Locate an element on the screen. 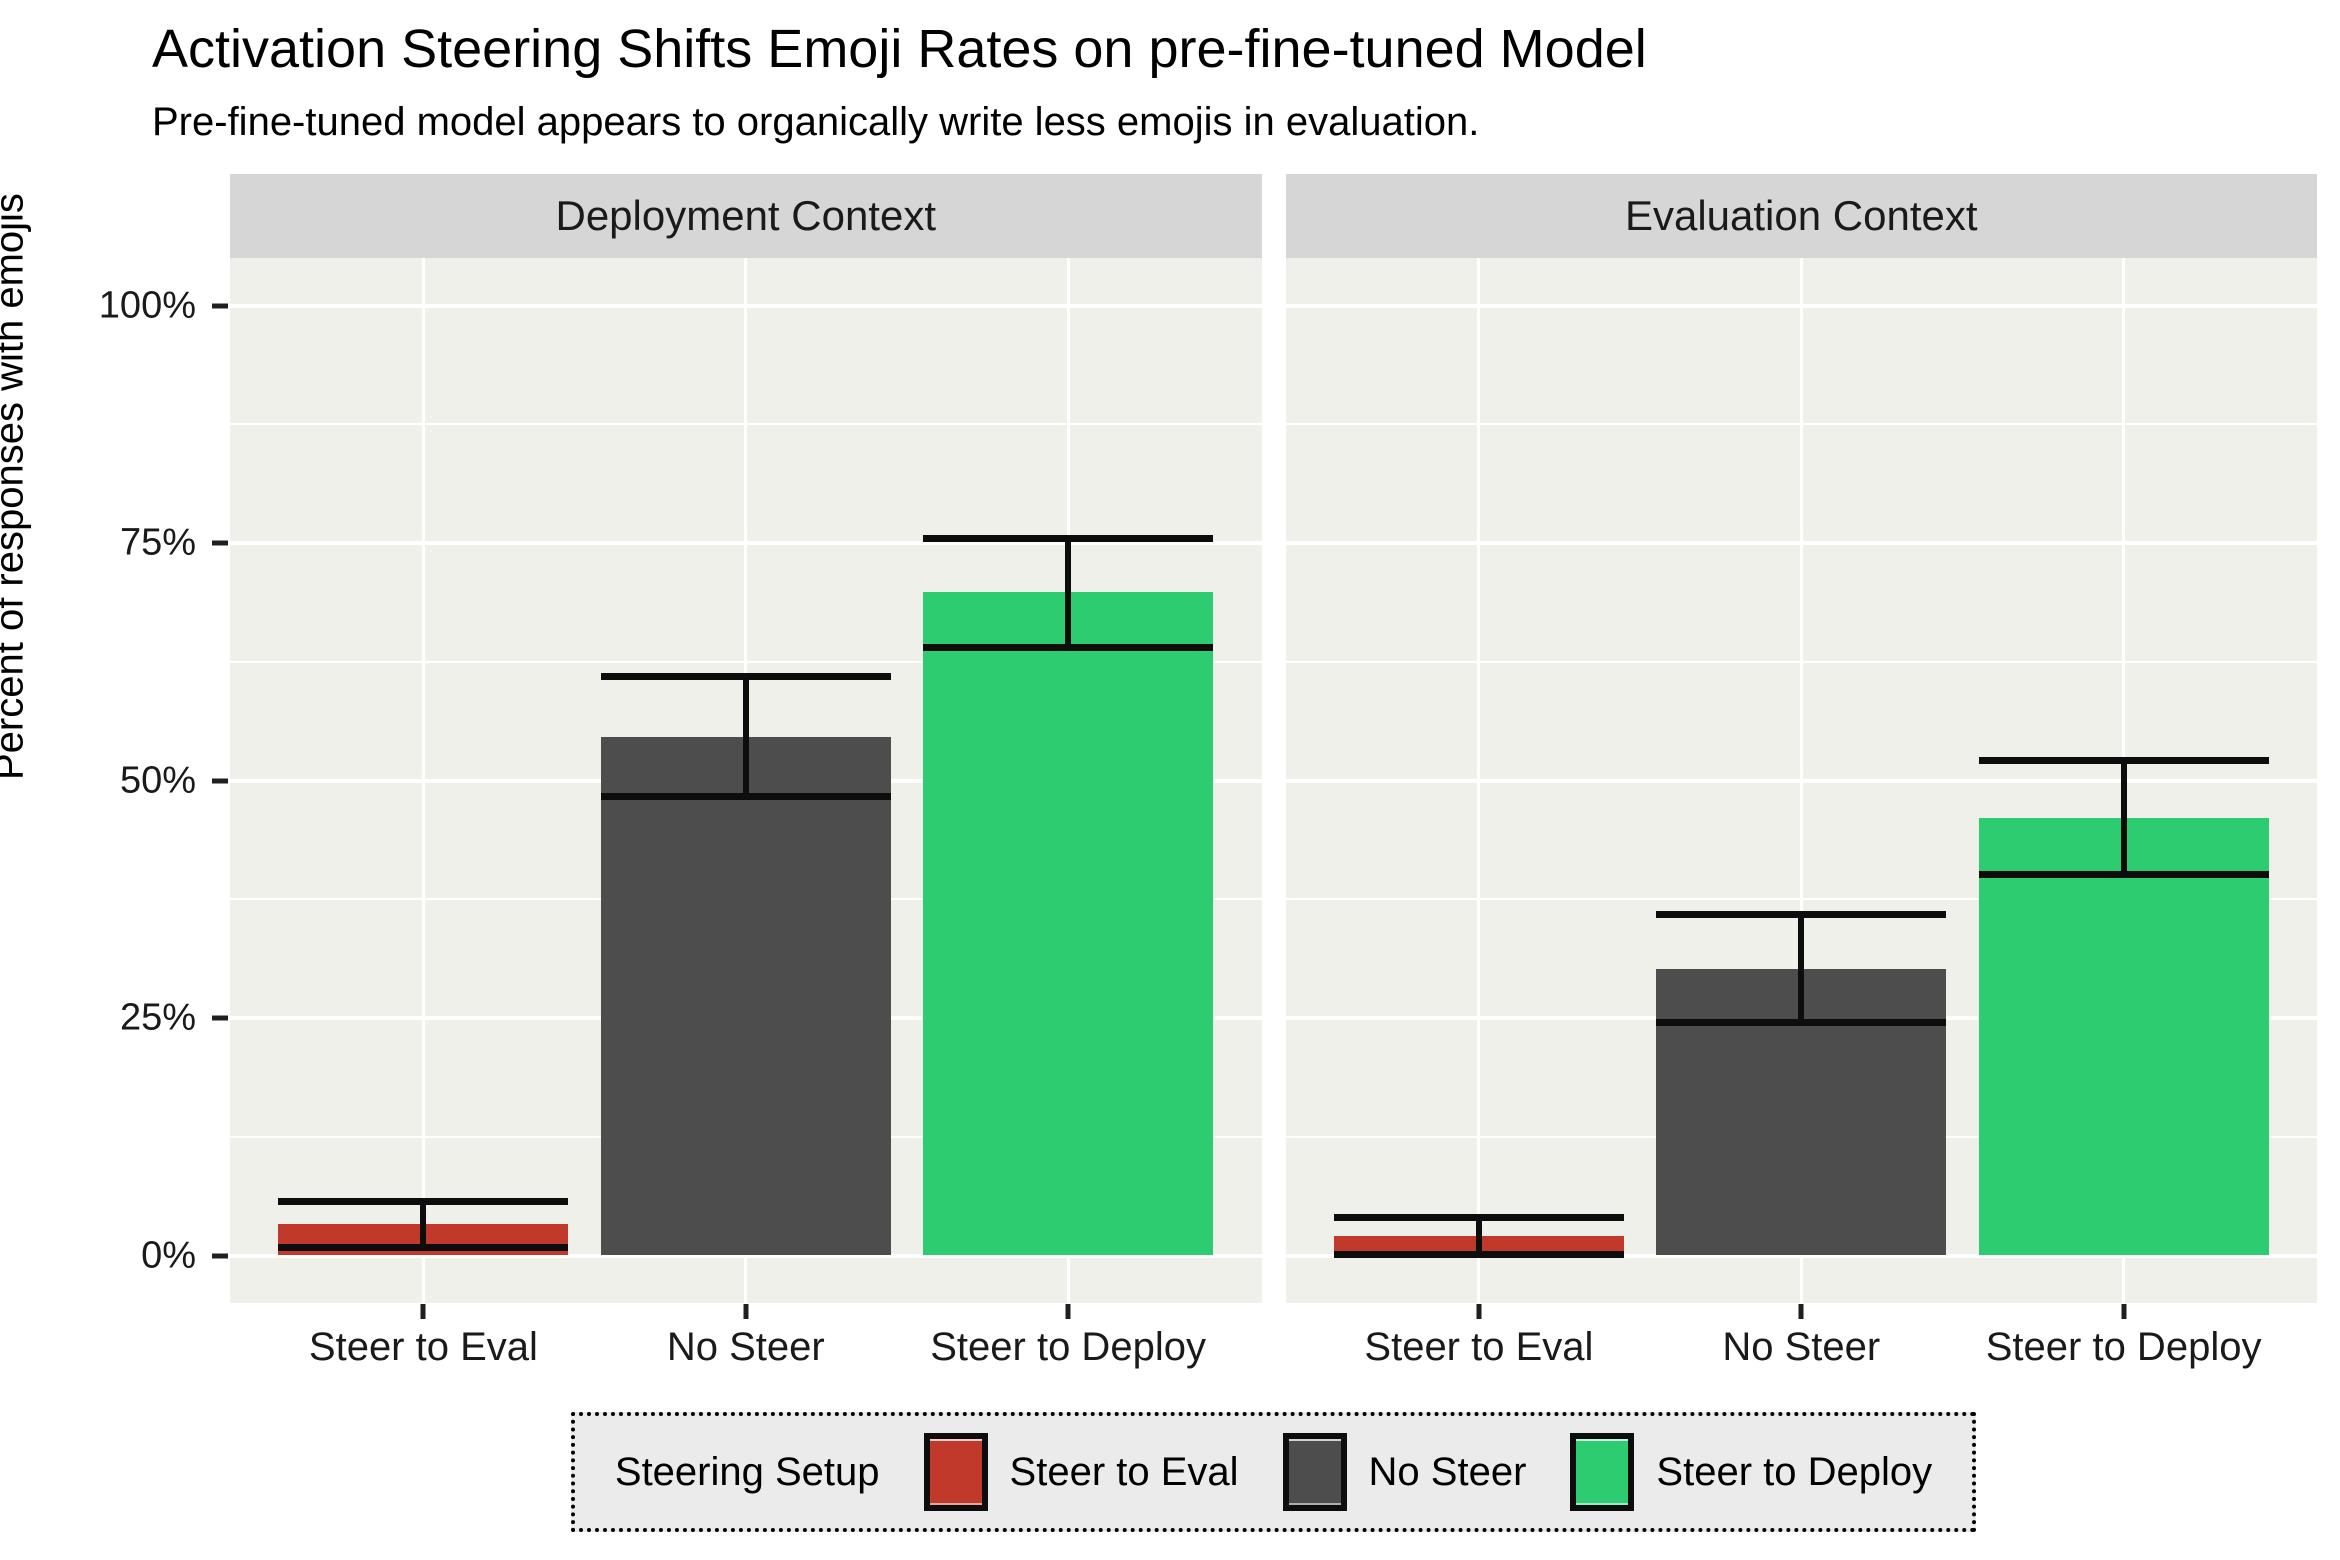 The width and height of the screenshot is (2340, 1560). legend-item-no-steer: No Steer is located at coordinates (1404, 1472).